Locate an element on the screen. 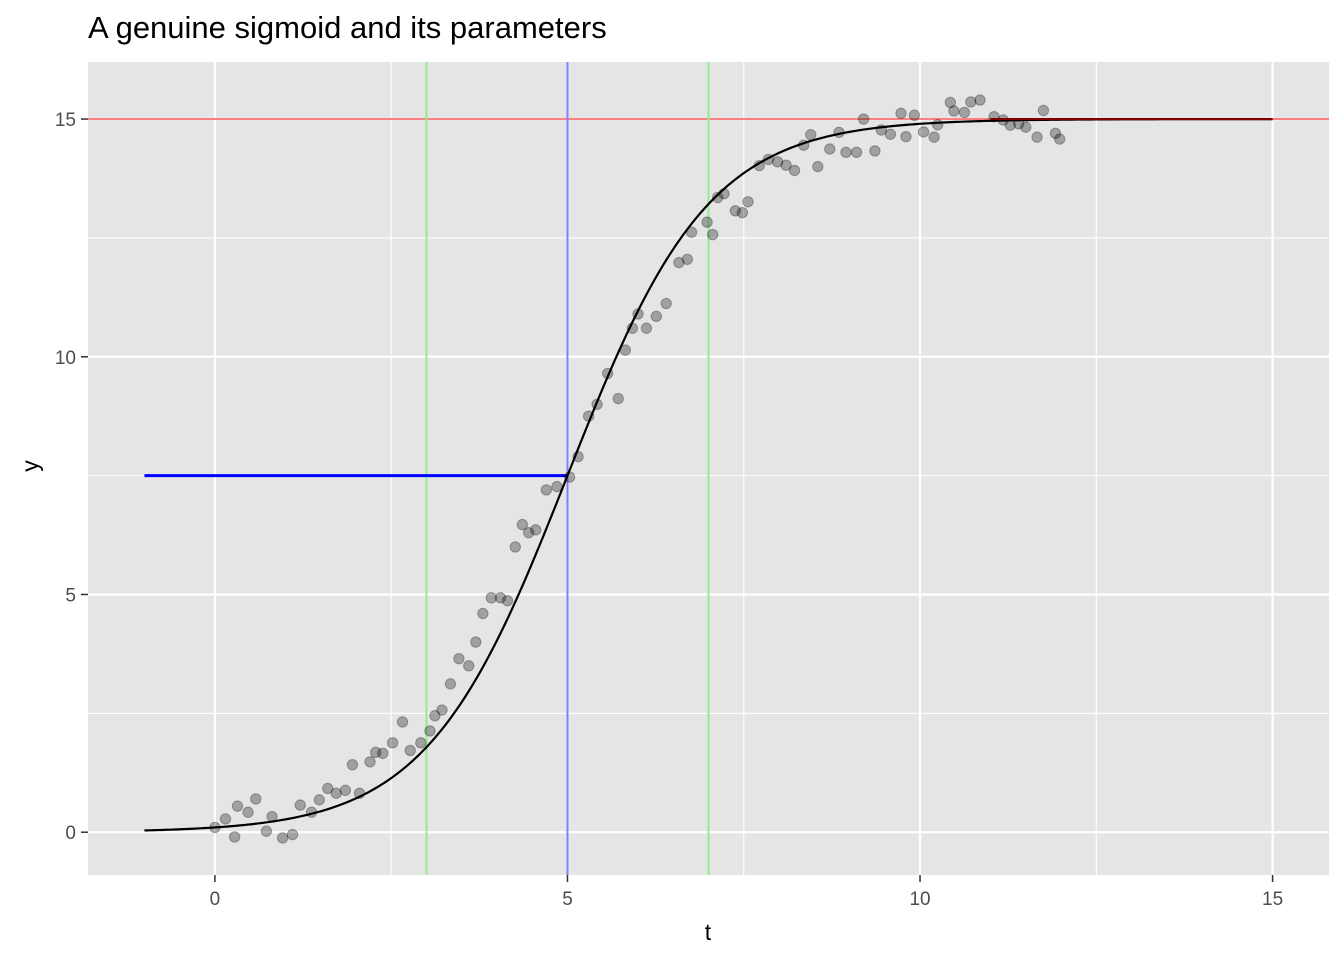 The image size is (1344, 965). y-axis-title: y is located at coordinates (30, 466).